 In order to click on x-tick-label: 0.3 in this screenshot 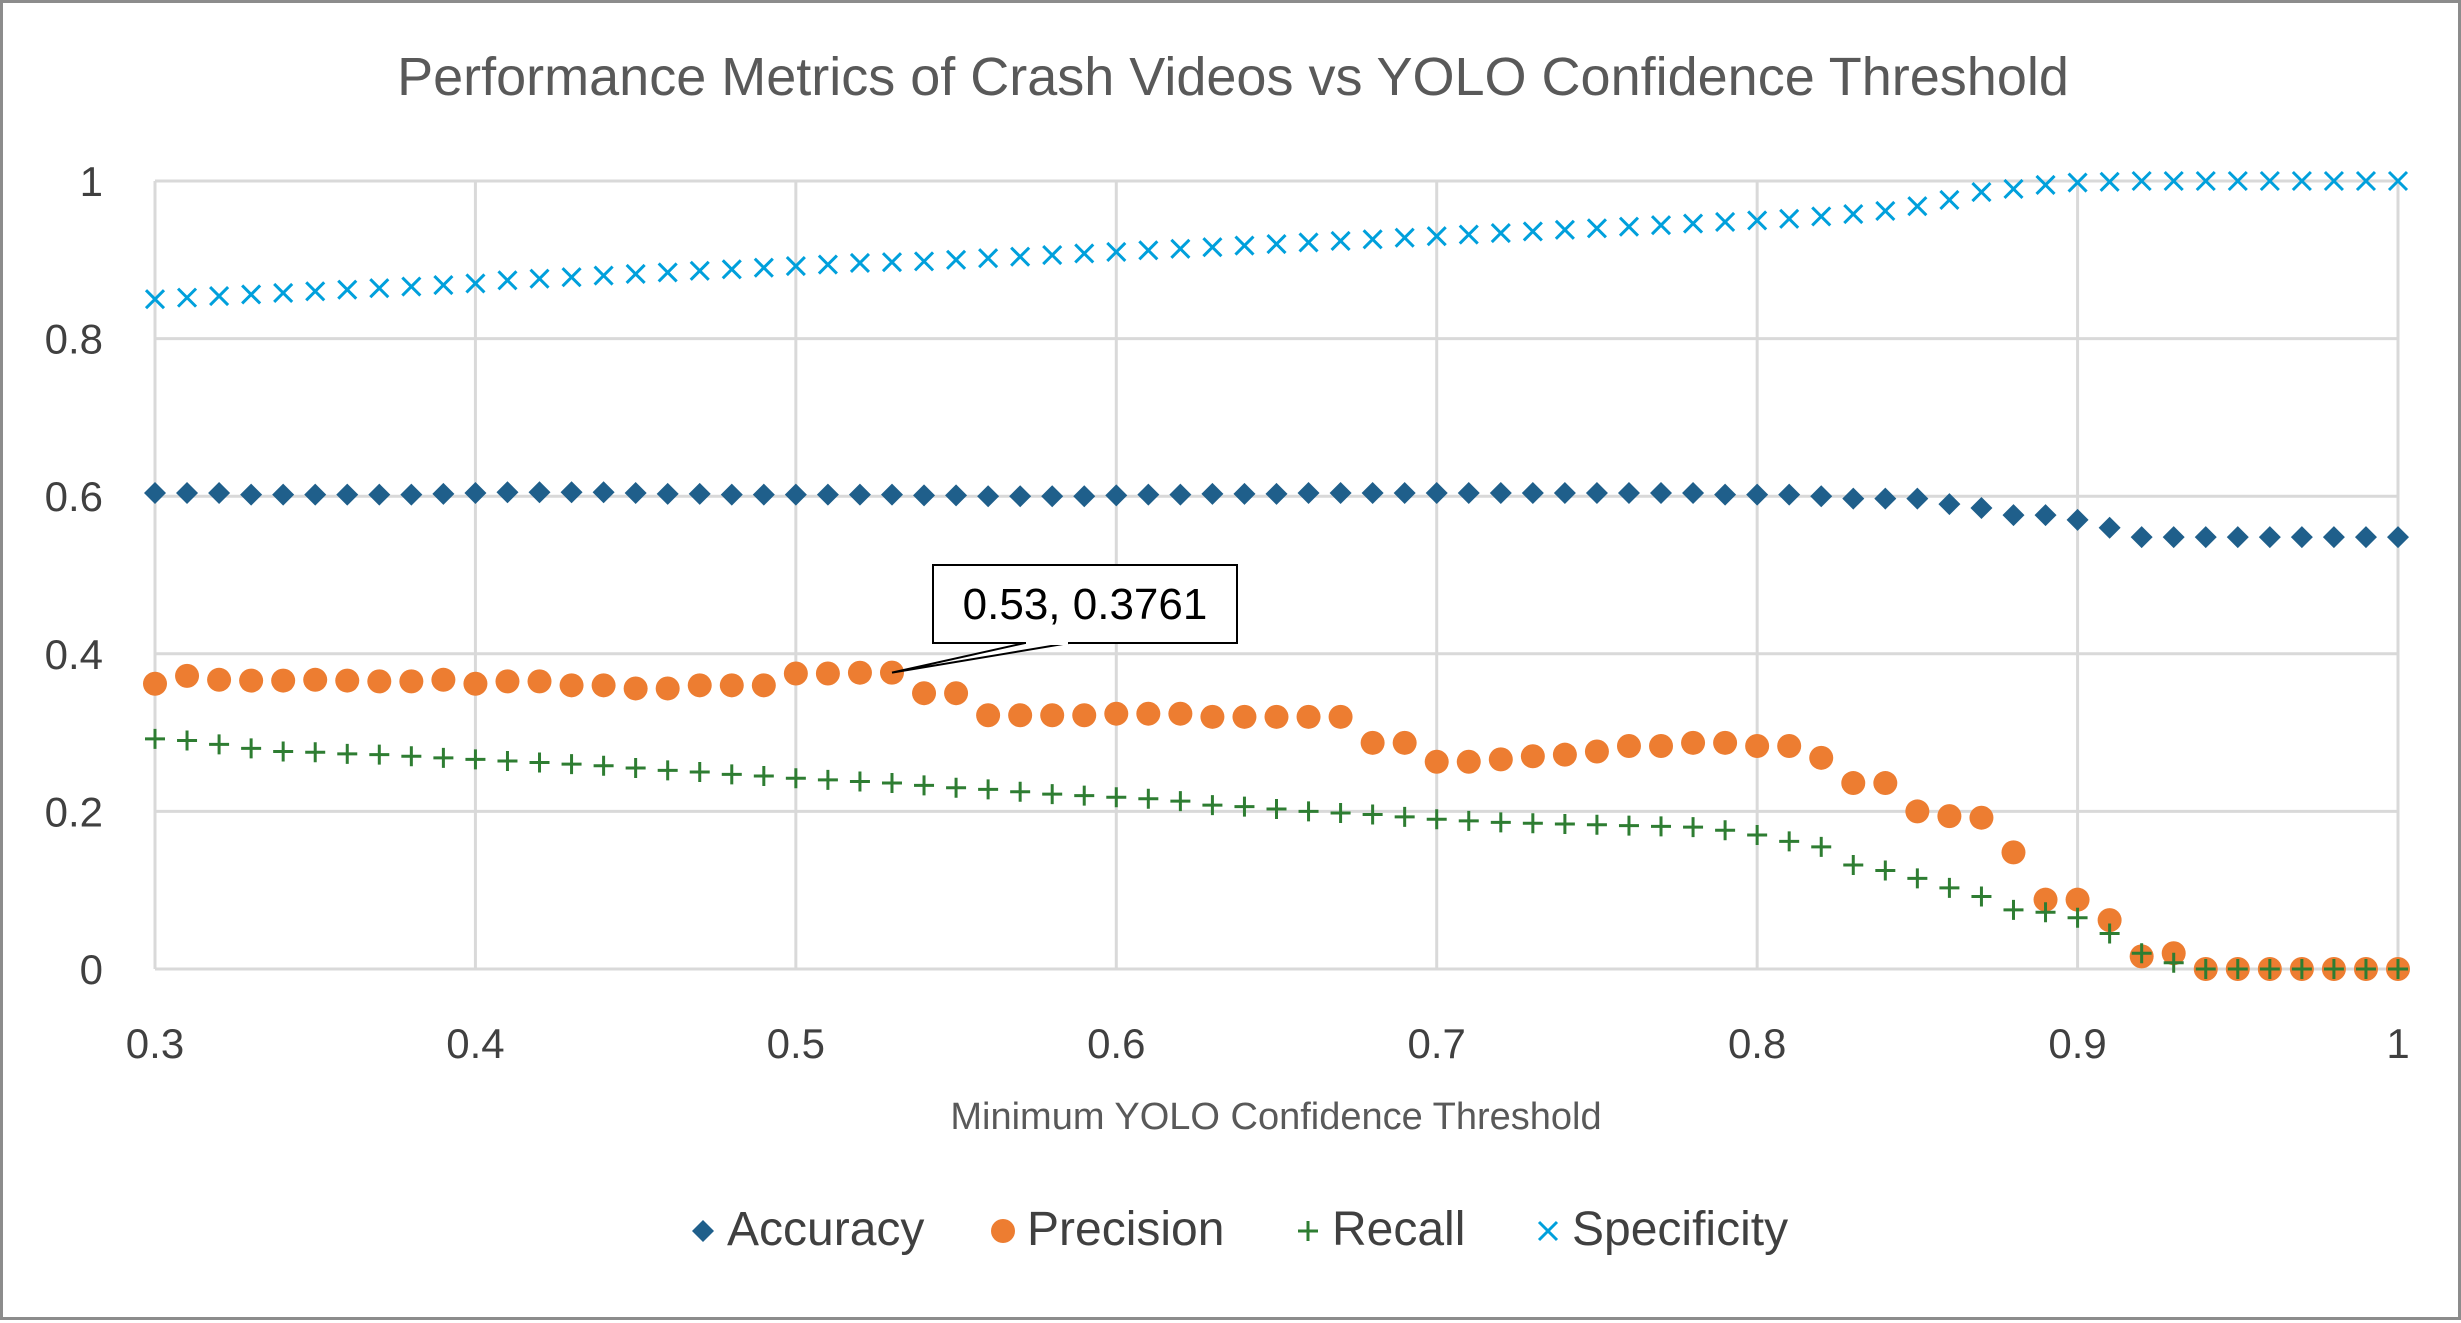, I will do `click(155, 1043)`.